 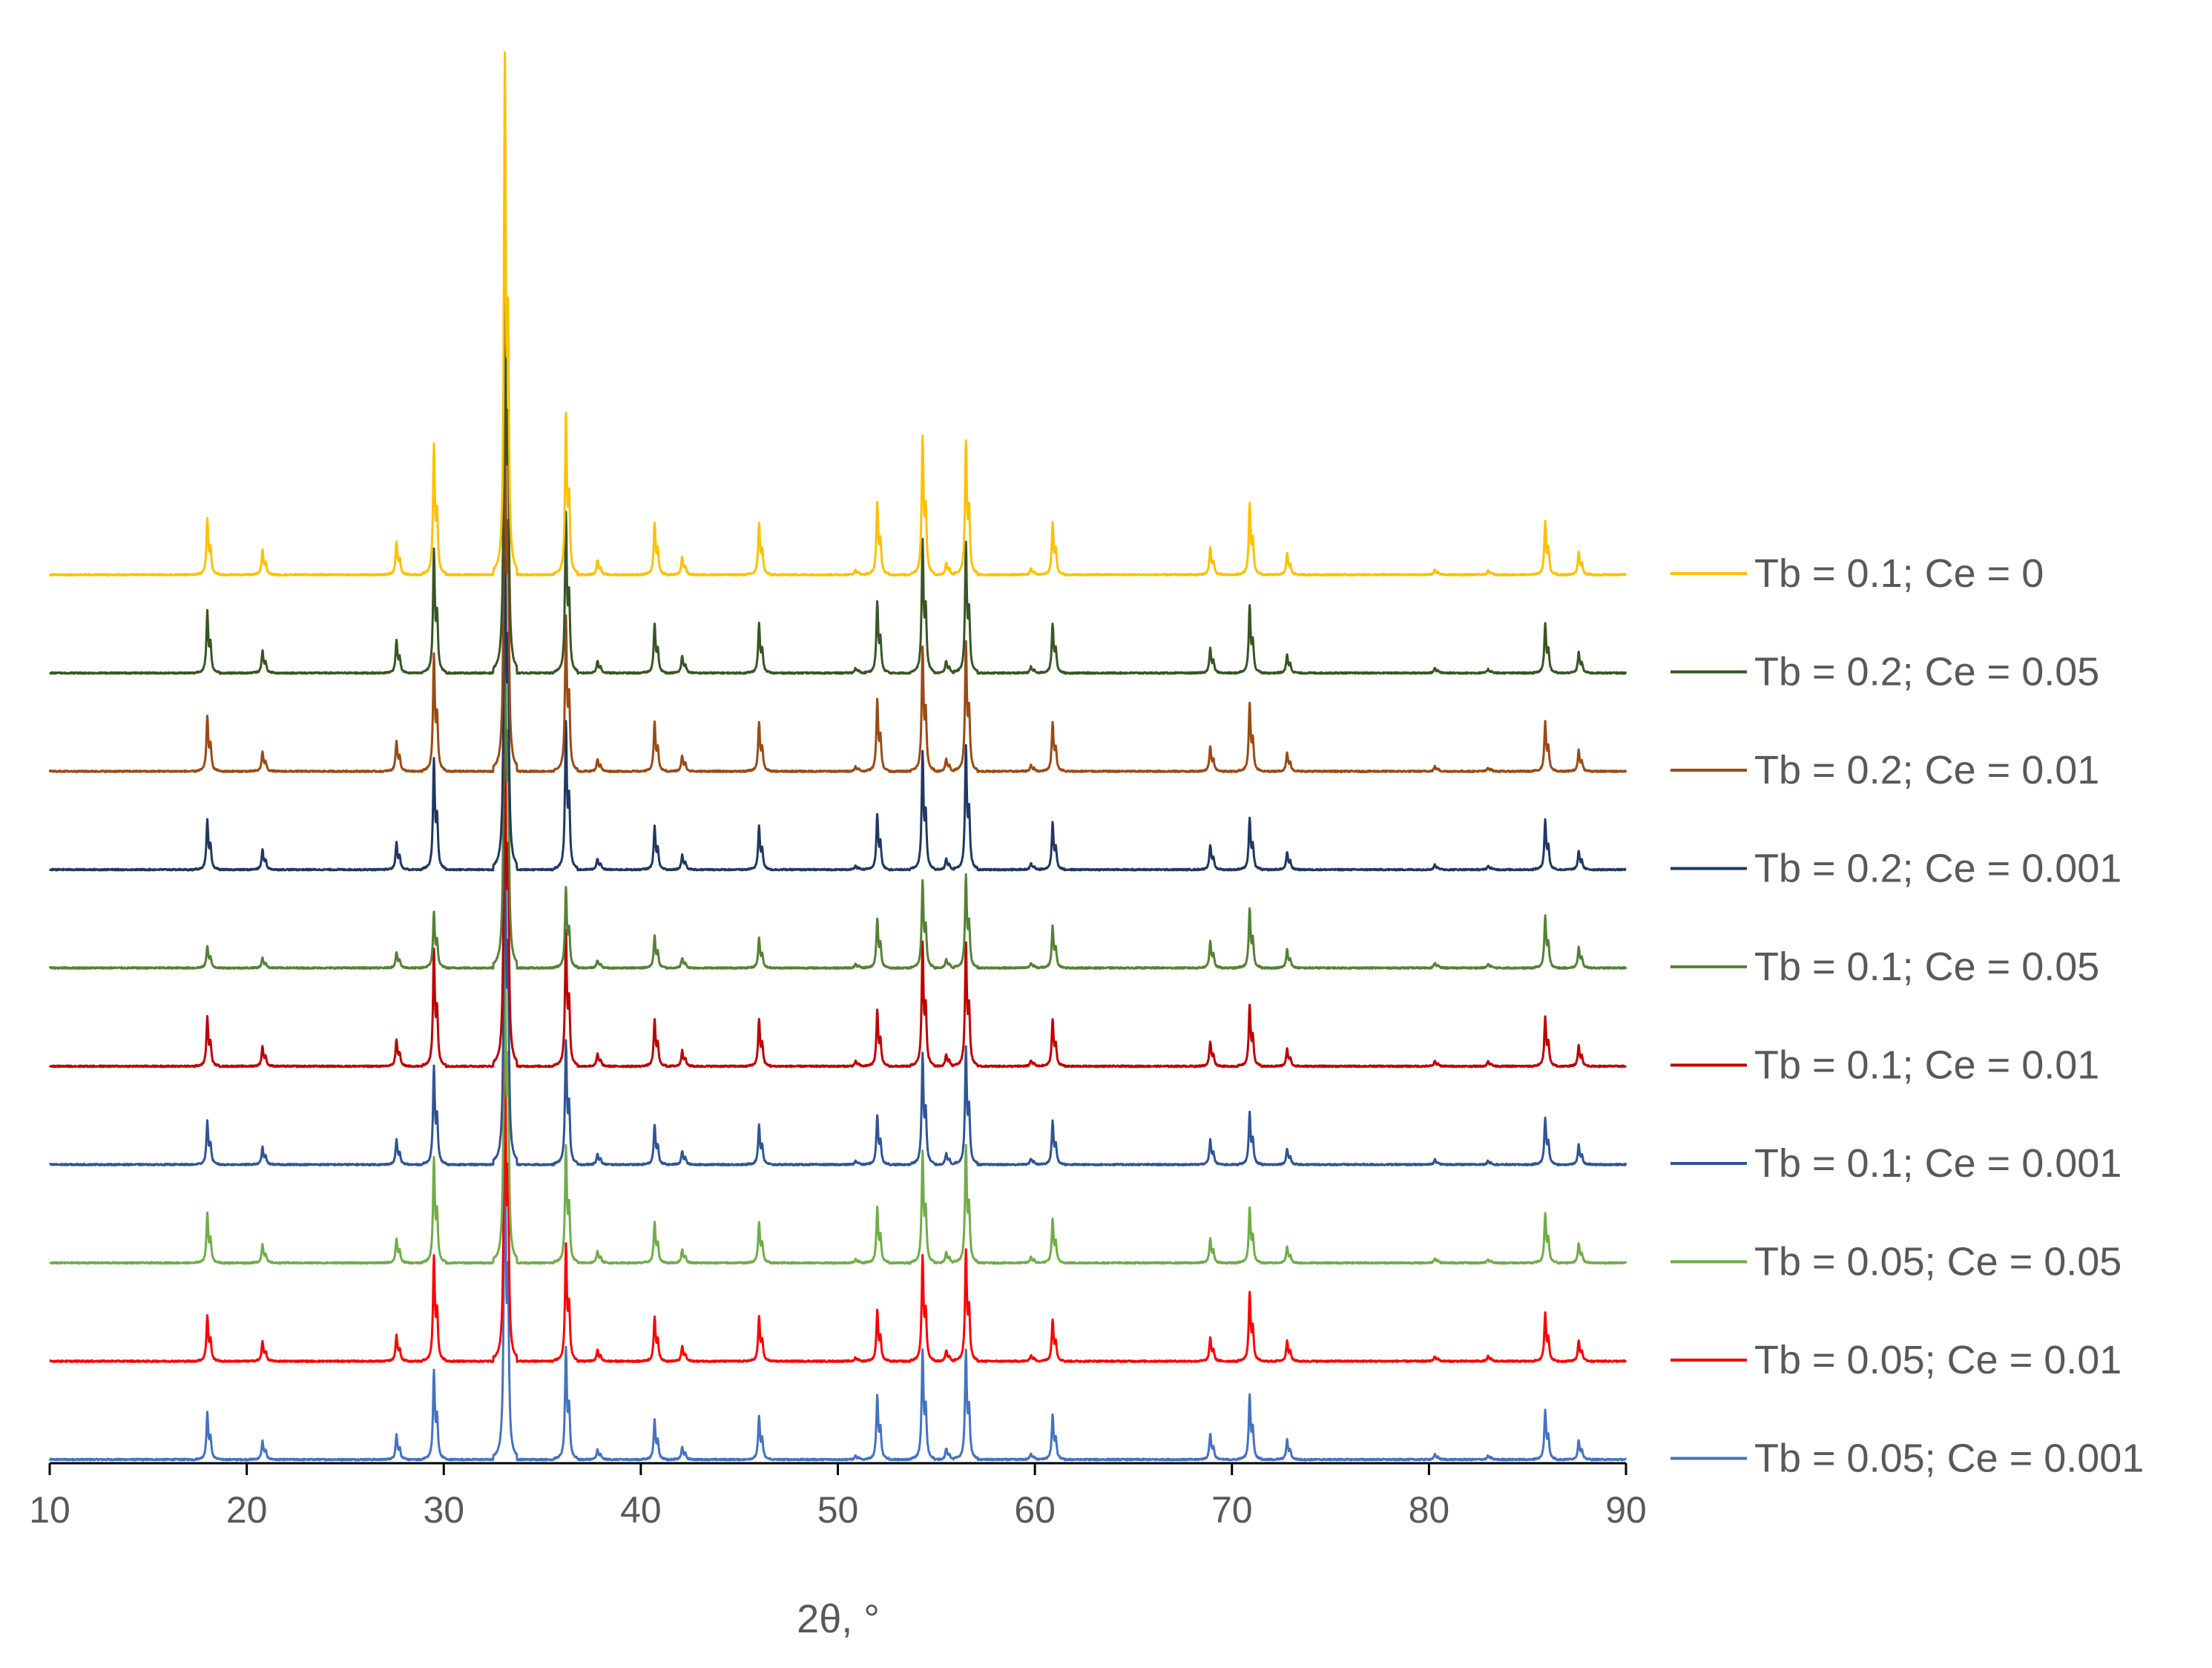 I want to click on legend-item-2: Tb = 0.2; Ce = 0.05, so click(x=1885, y=672).